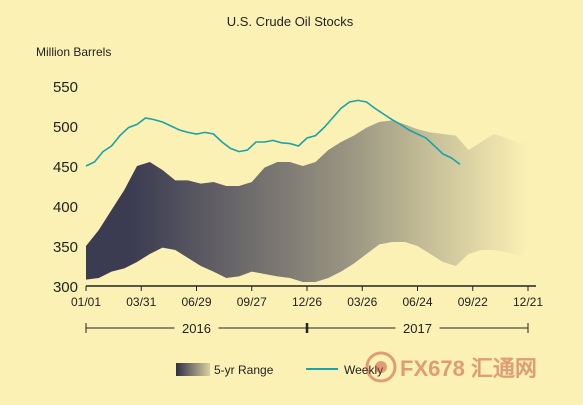 This screenshot has width=583, height=405. Describe the element at coordinates (362, 302) in the screenshot. I see `x-tick-label: 03/26` at that location.